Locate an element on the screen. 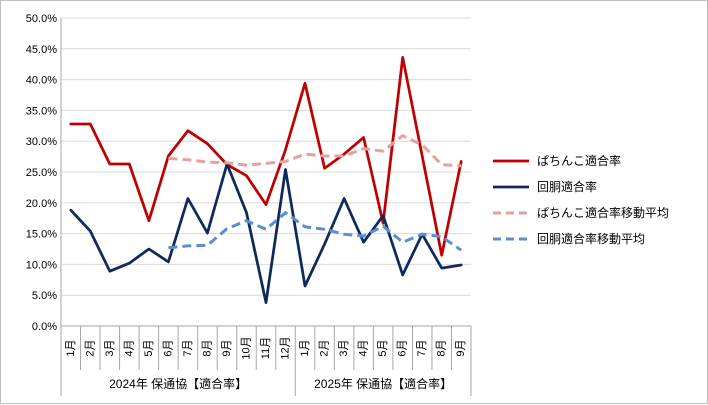 The height and width of the screenshot is (405, 708). y-tick-label: 15.0% is located at coordinates (41, 235).